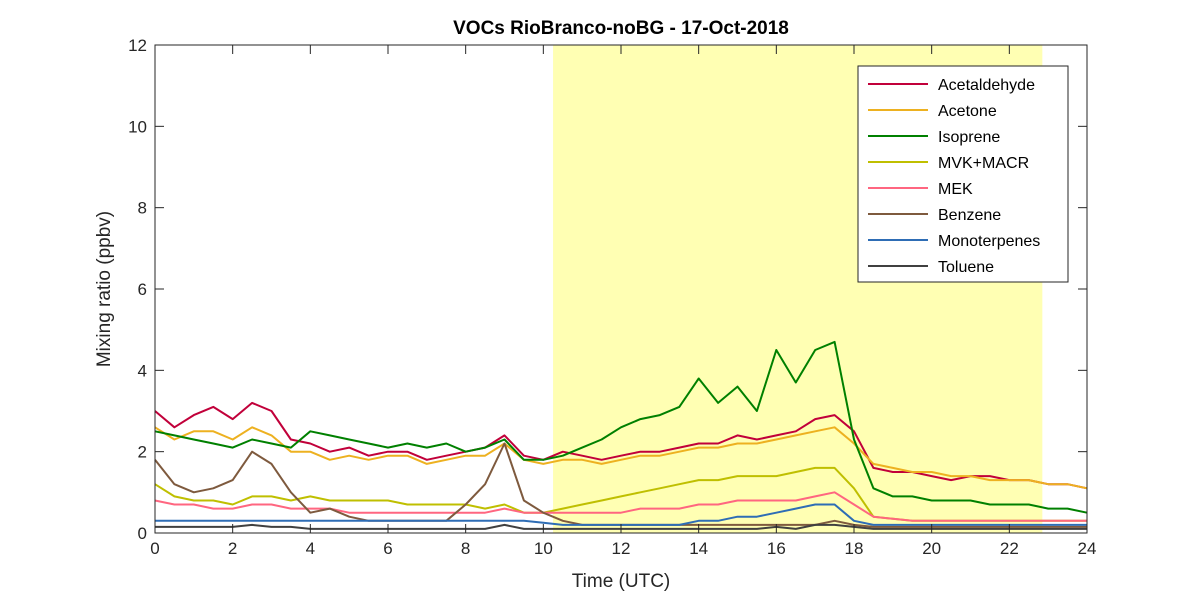 The height and width of the screenshot is (600, 1200). Describe the element at coordinates (931, 548) in the screenshot. I see `x-tick-label: 20` at that location.